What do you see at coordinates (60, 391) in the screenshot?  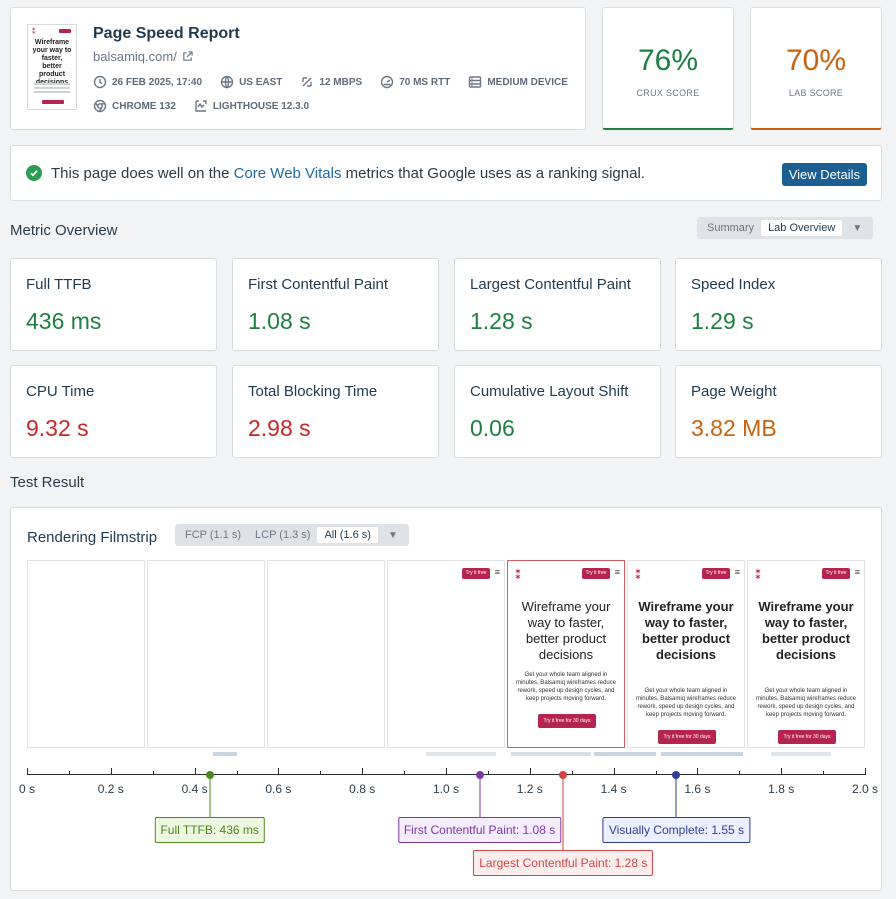 I see `metric-name: CPU Time` at bounding box center [60, 391].